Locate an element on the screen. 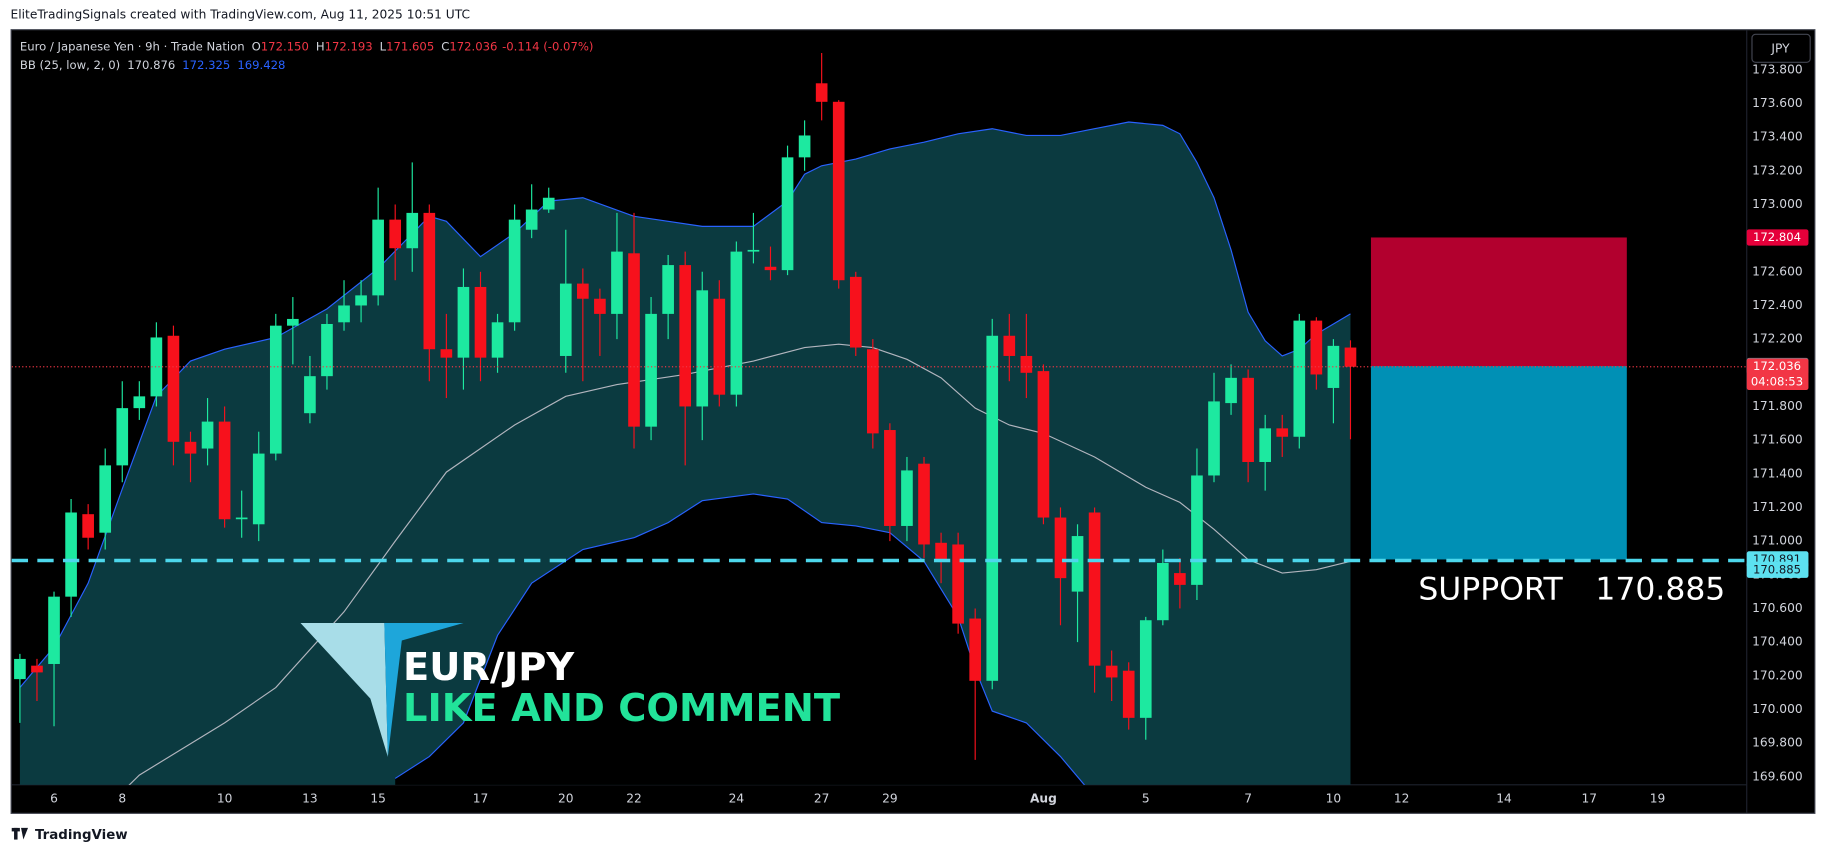  support-value: 170.885 is located at coordinates (1660, 590).